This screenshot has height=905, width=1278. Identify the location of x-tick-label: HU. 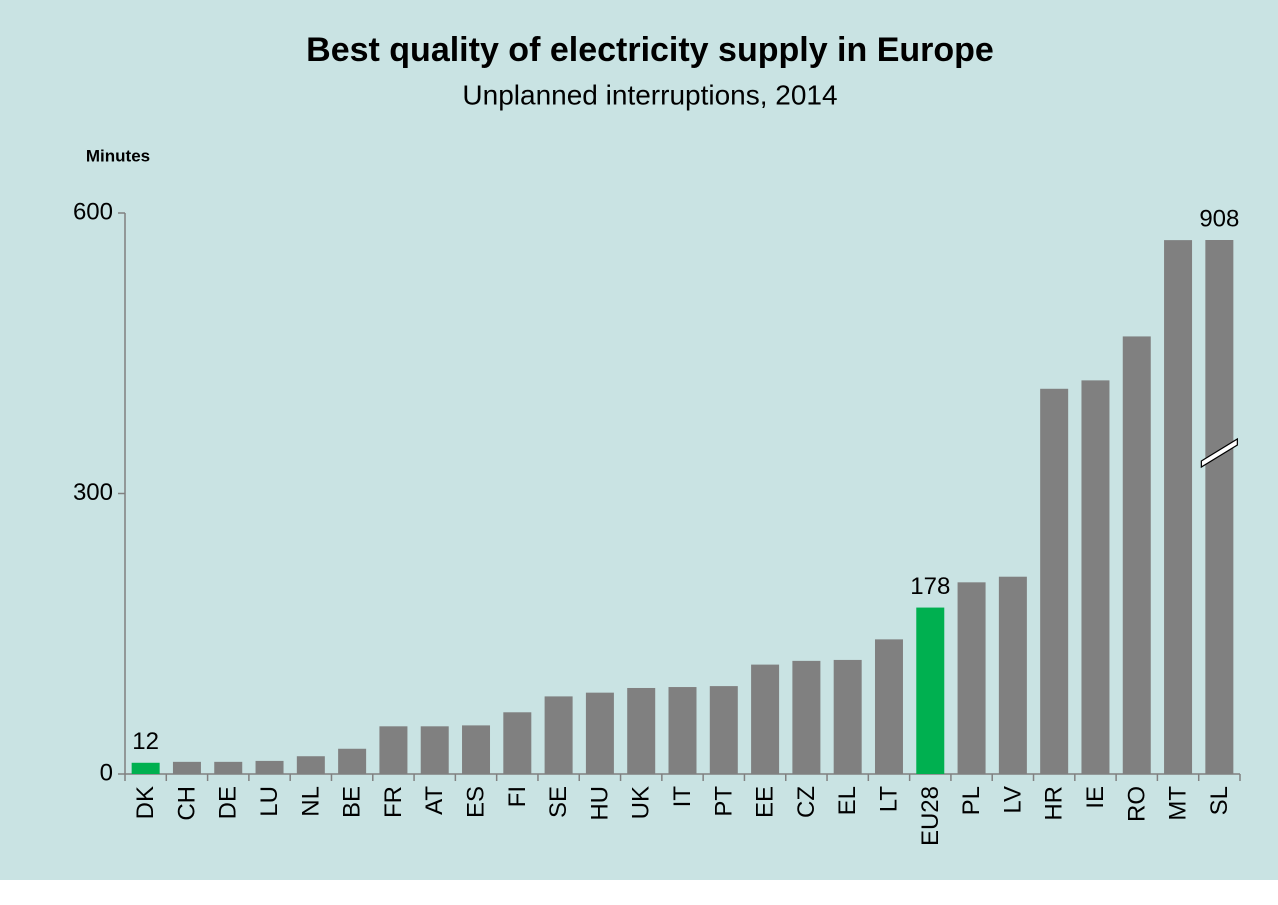
(599, 803).